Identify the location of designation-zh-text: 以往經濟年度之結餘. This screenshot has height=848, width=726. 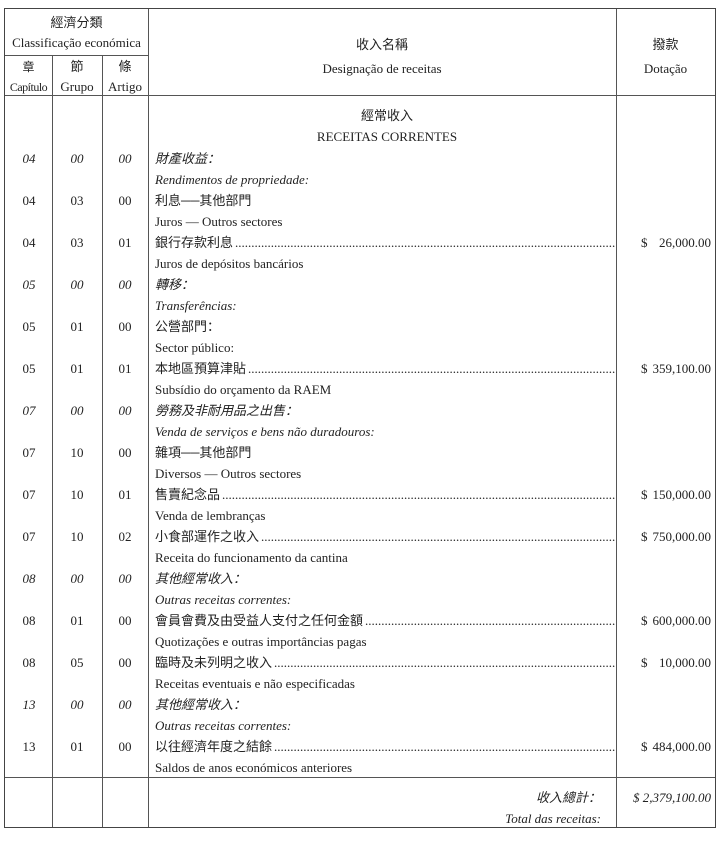
(214, 746).